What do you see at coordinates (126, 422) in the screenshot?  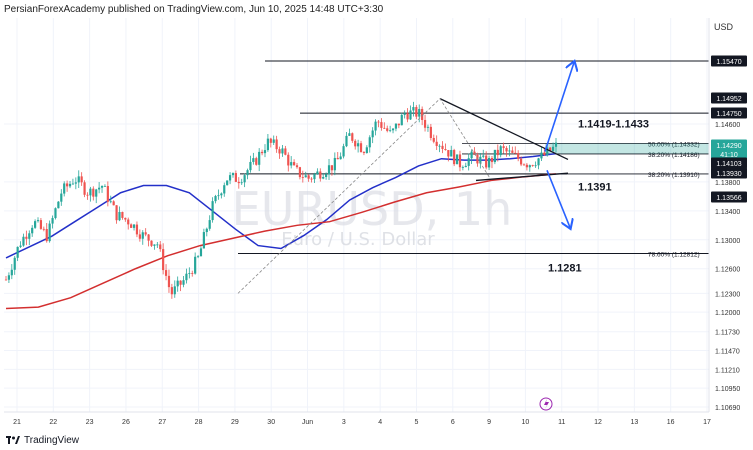 I see `x-tick-label: 26` at bounding box center [126, 422].